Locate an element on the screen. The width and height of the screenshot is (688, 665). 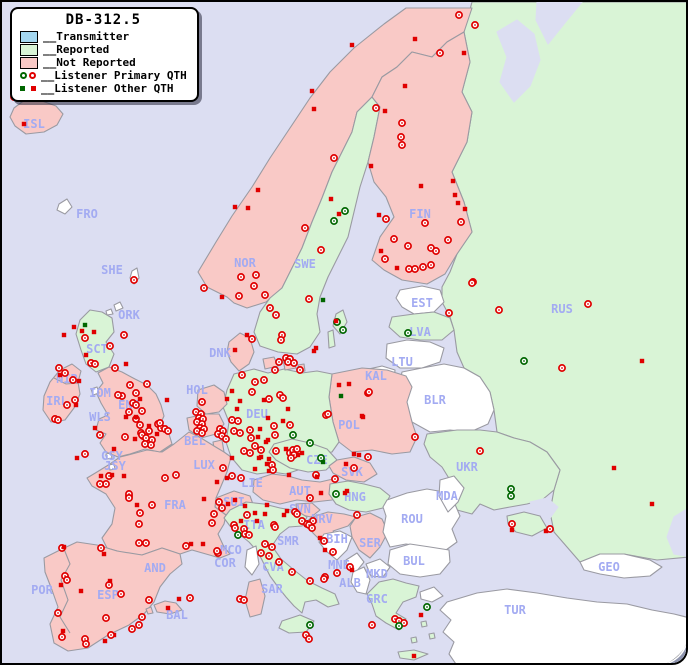
legend-item-transmitter: __Transmitter is located at coordinates (103, 36).